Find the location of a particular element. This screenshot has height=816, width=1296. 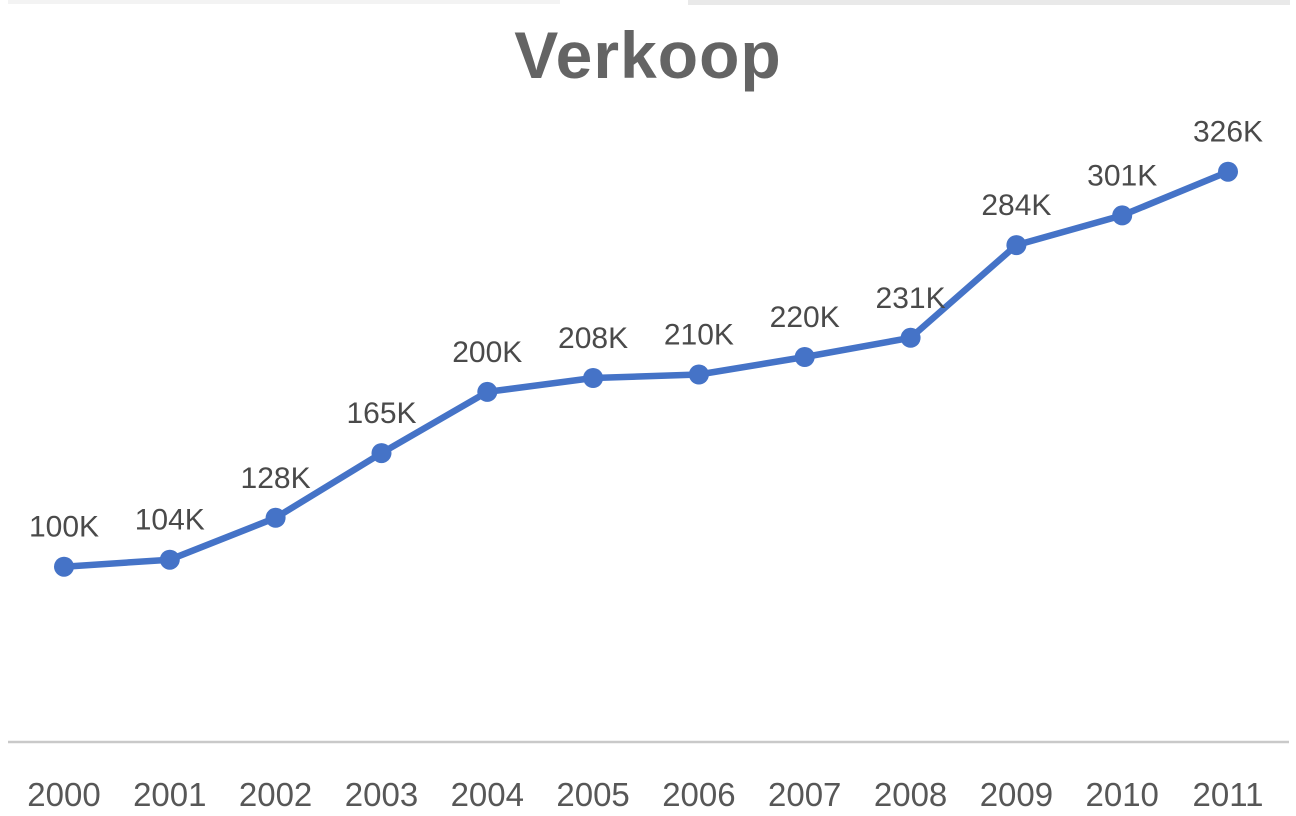

x-tick-2008: 2008 is located at coordinates (910, 794).